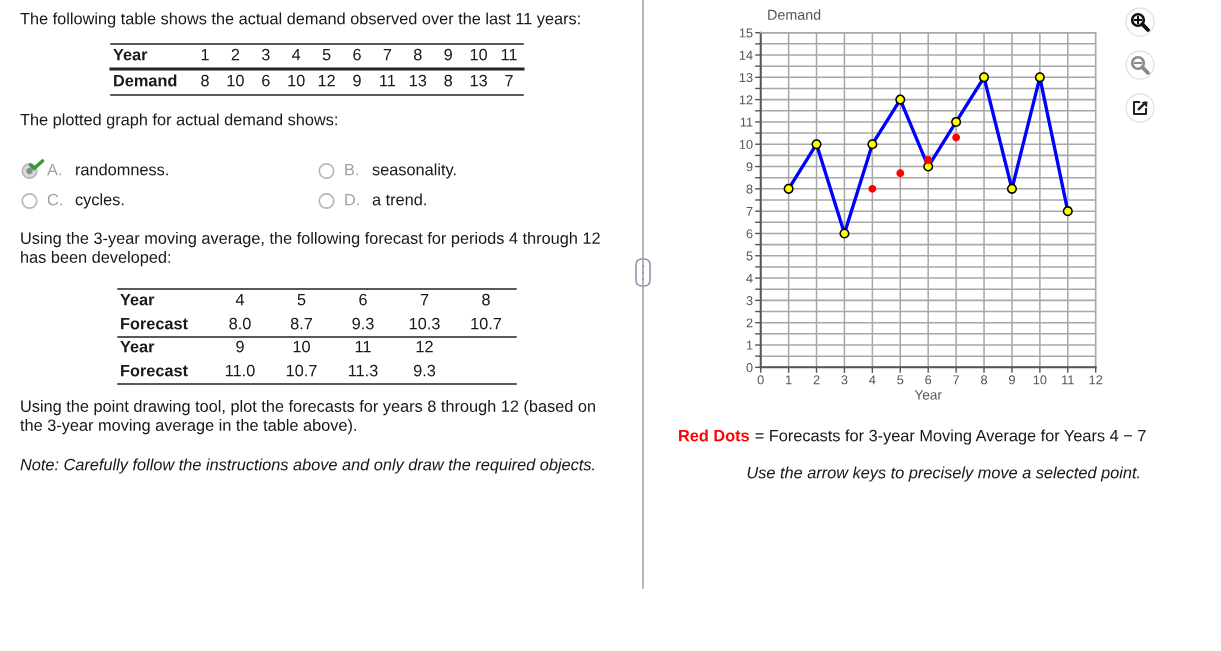 The height and width of the screenshot is (651, 1221). What do you see at coordinates (178, 121) in the screenshot?
I see `text: The plotted graph for actual demand shows:` at bounding box center [178, 121].